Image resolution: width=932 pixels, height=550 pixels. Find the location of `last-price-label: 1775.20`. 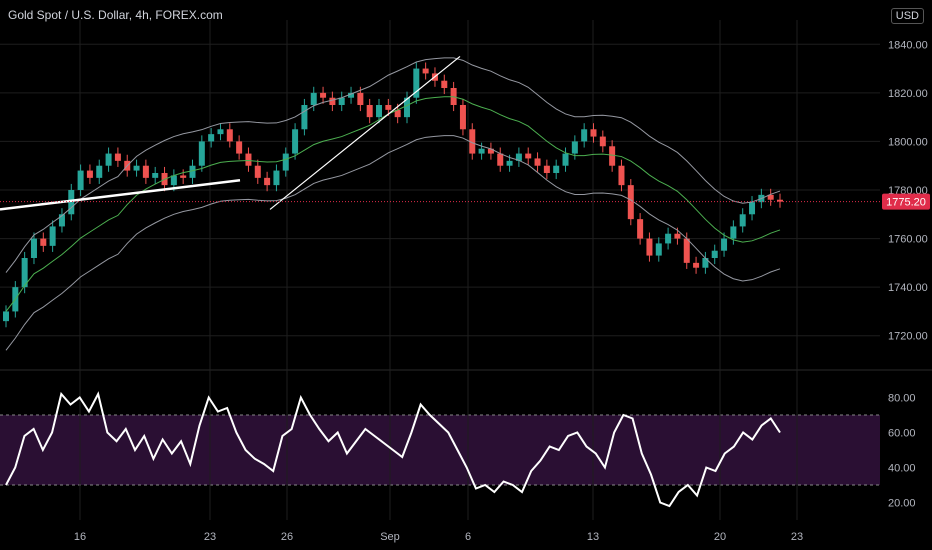

last-price-label: 1775.20 is located at coordinates (906, 203).